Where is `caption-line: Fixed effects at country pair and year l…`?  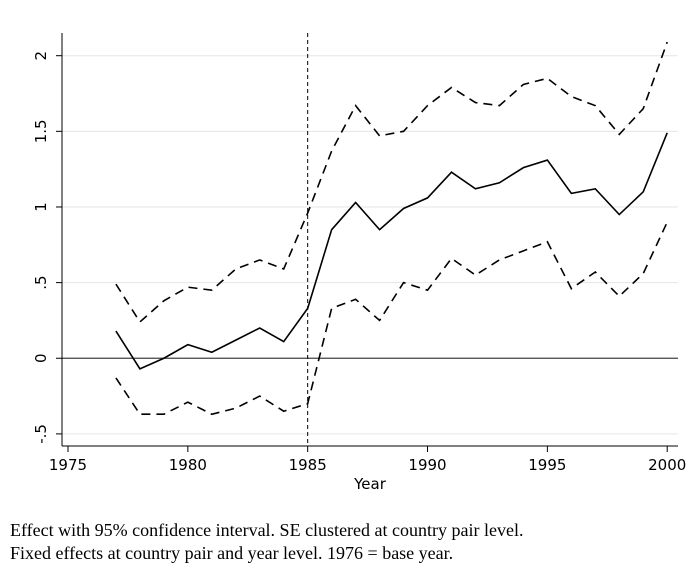
caption-line: Fixed effects at country pair and year l… is located at coordinates (231, 553).